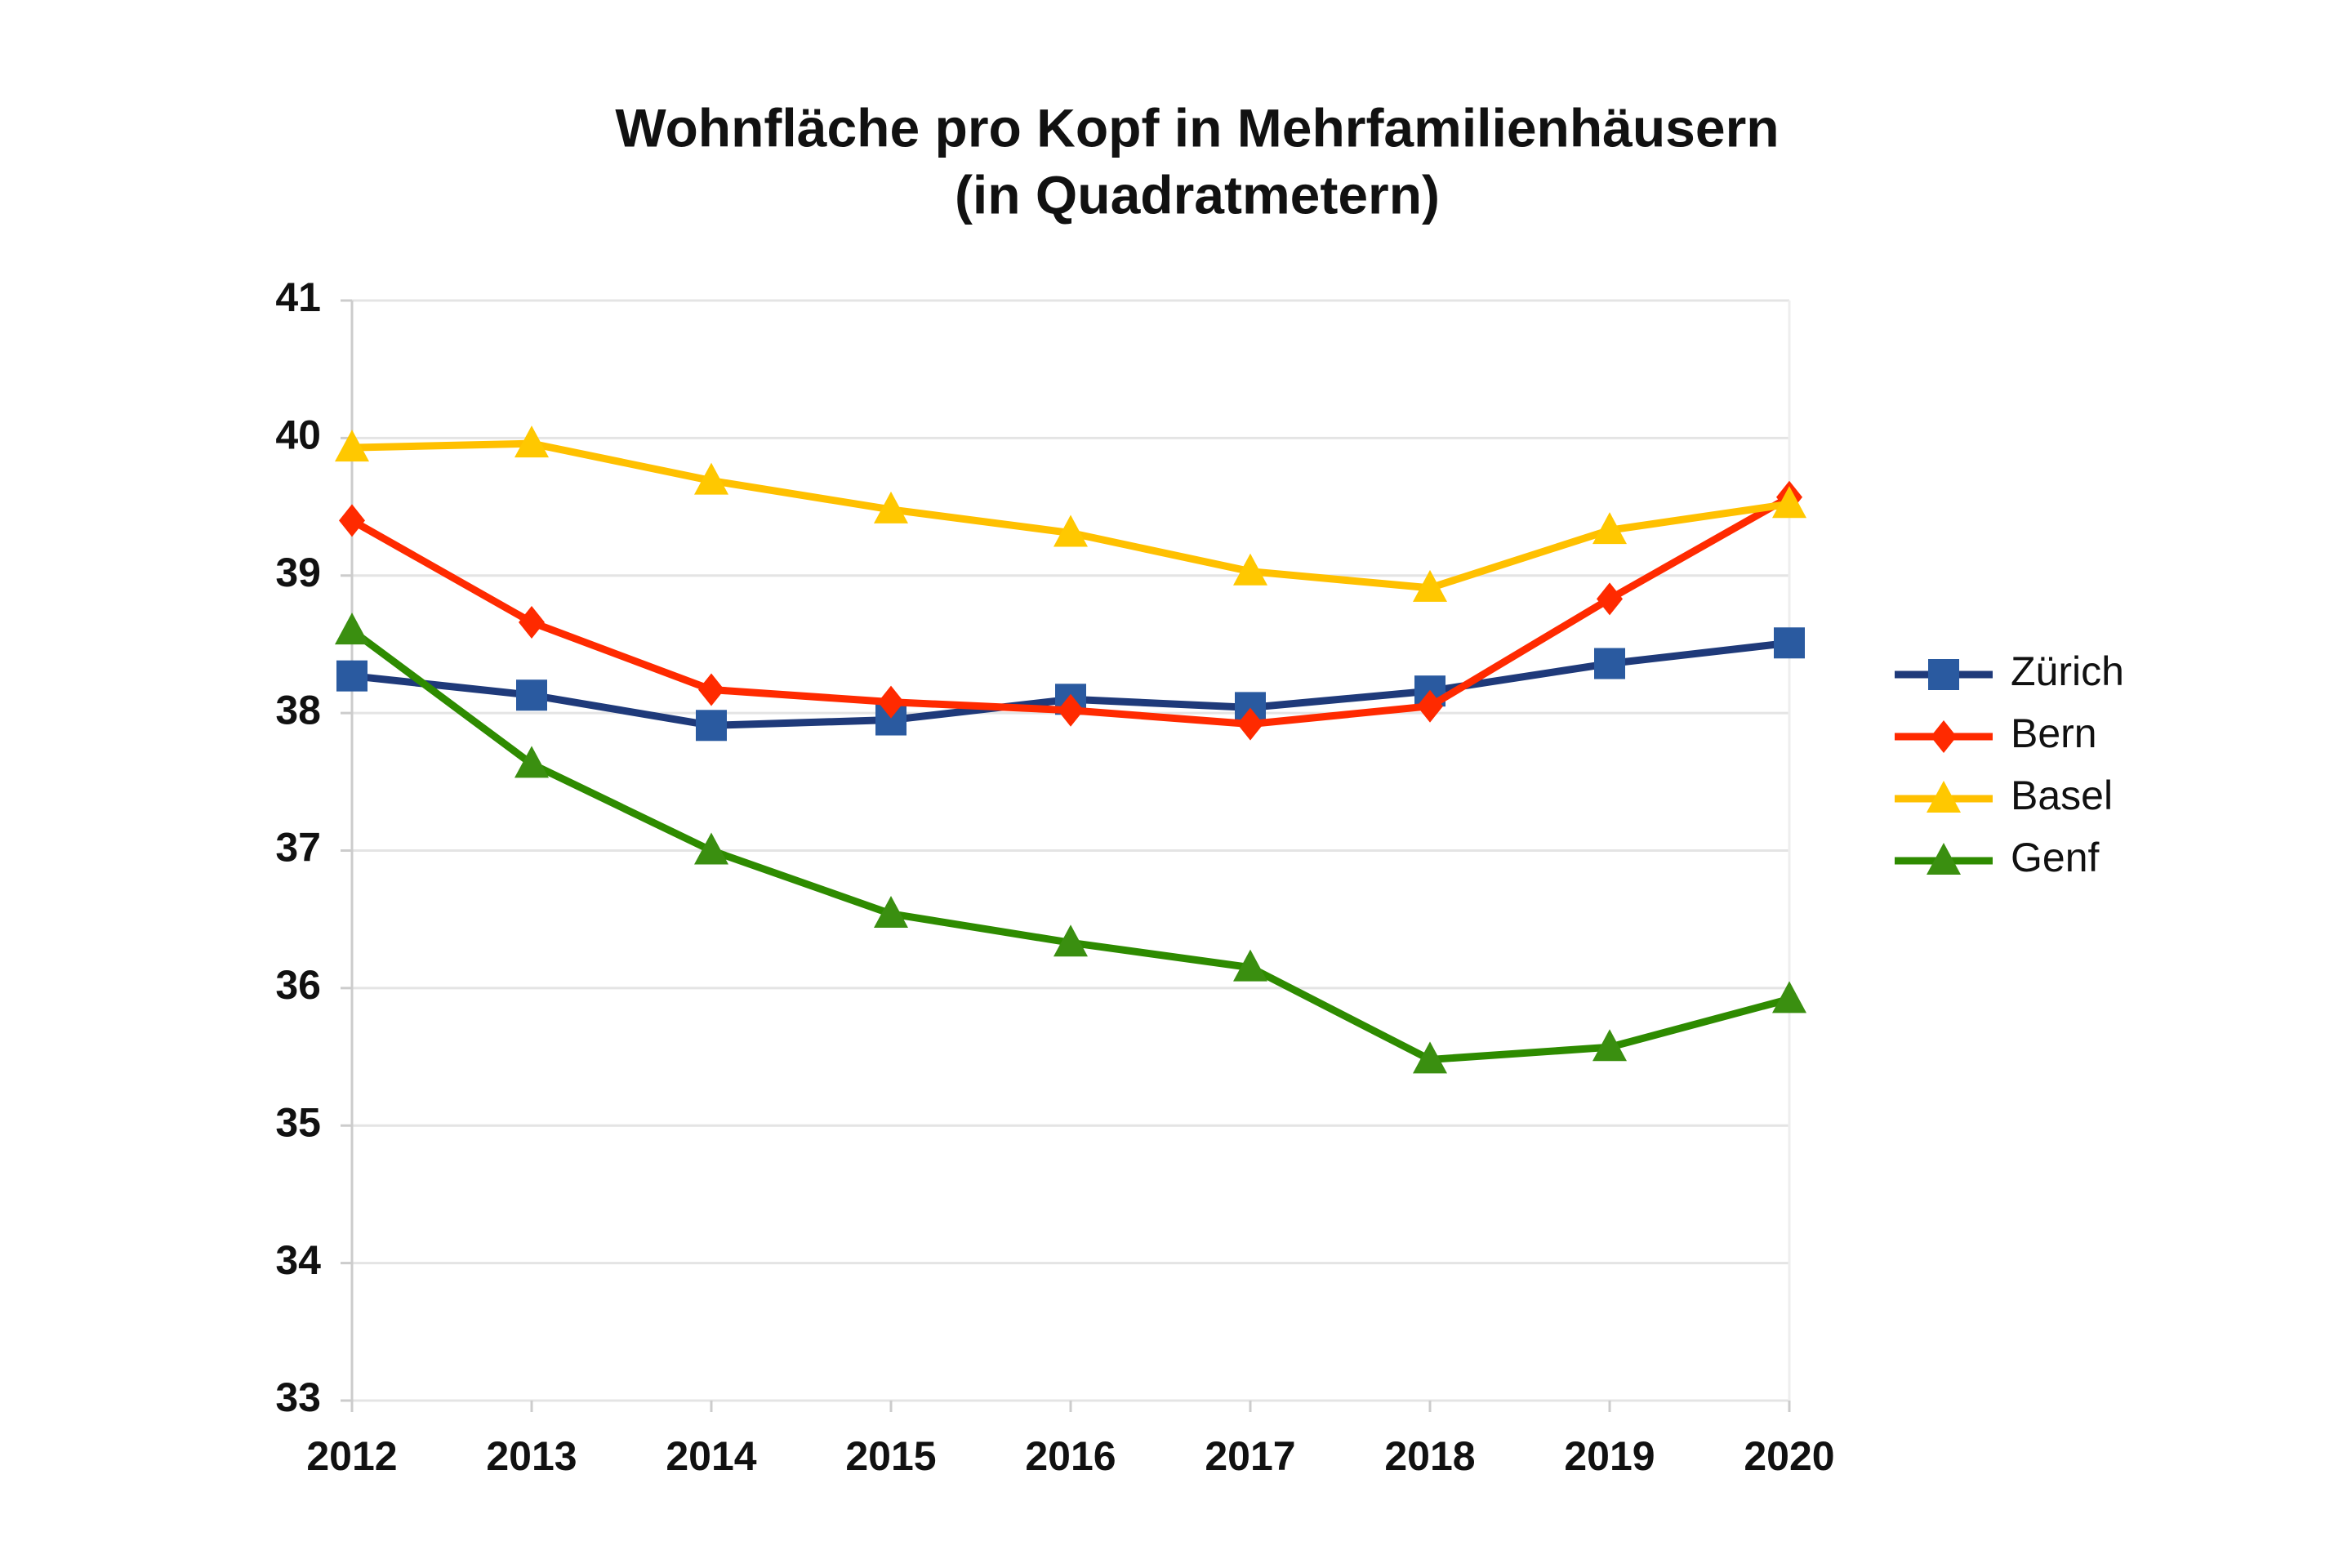 Image resolution: width=2352 pixels, height=1568 pixels. I want to click on x-tick-label: 2014, so click(711, 1456).